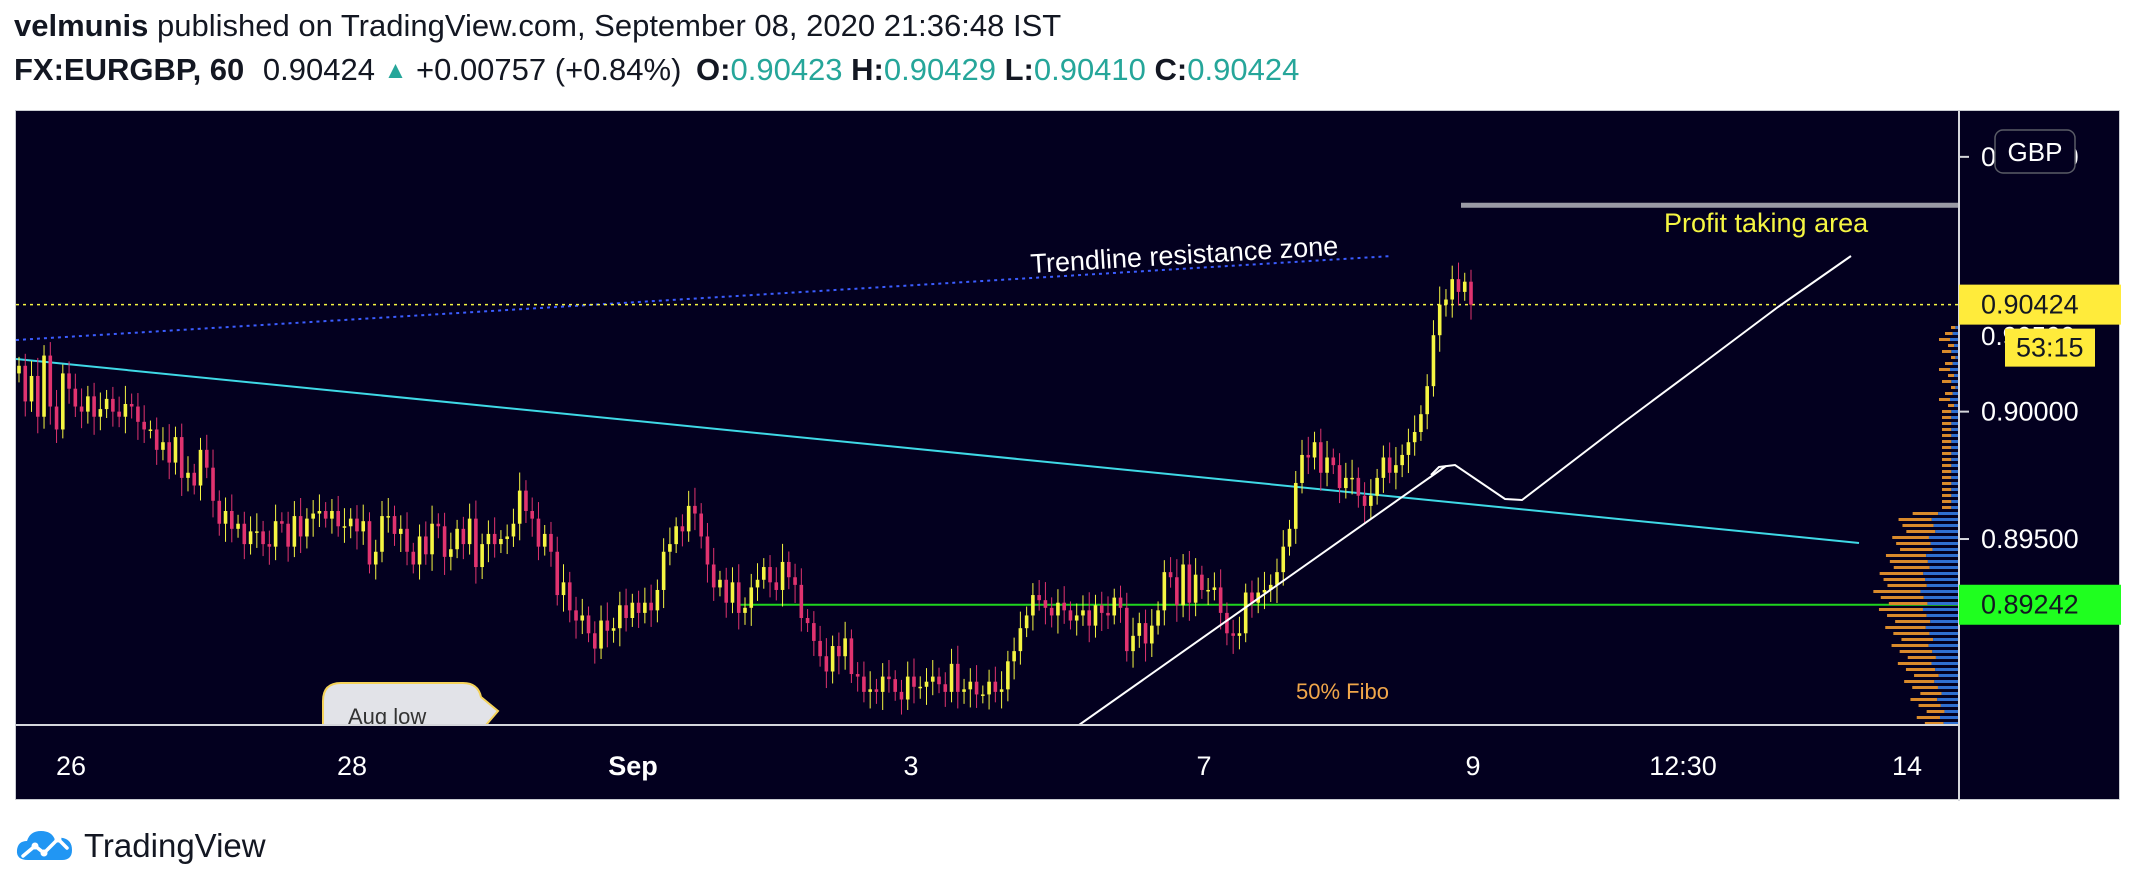 Image resolution: width=2134 pixels, height=894 pixels. What do you see at coordinates (2030, 539) in the screenshot?
I see `y-tick-label: 0.89500` at bounding box center [2030, 539].